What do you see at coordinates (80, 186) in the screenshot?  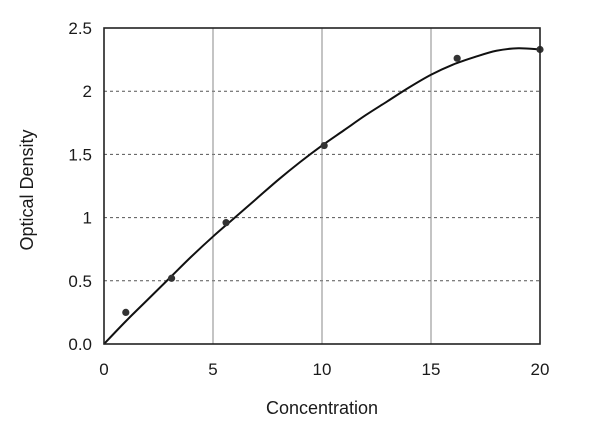 I see `y-tick-labels: 0.0 0.5 1 1.5 2 2.5` at bounding box center [80, 186].